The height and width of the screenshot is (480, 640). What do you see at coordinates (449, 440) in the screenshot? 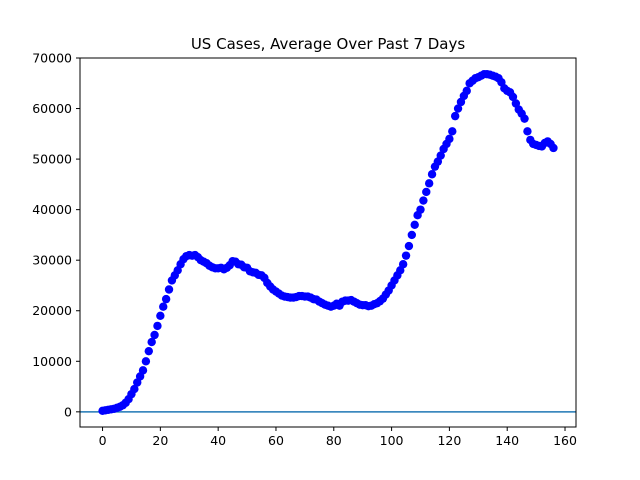
I see `x-tick-label: 120` at bounding box center [449, 440].